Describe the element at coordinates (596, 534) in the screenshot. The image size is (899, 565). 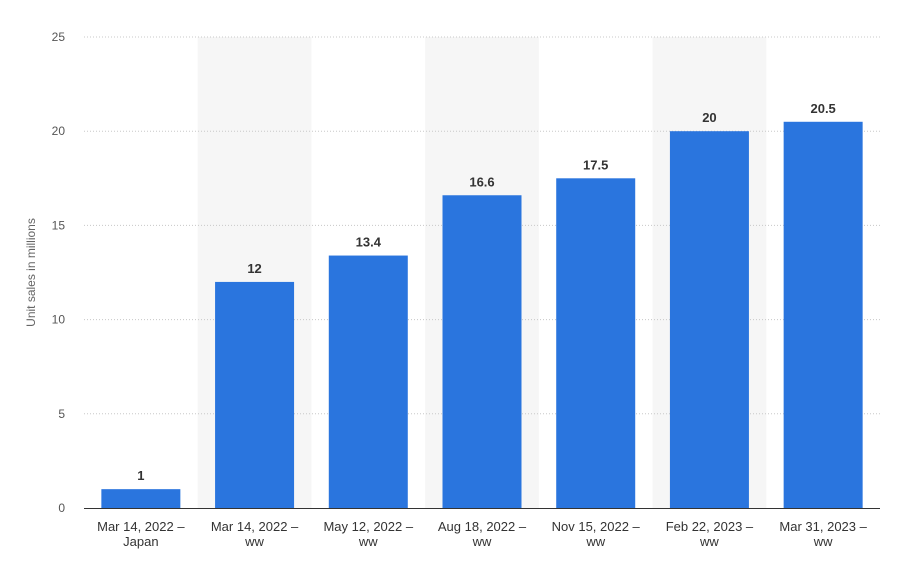
I see `x-tick-label: Nov 15, 2022 – ww` at that location.